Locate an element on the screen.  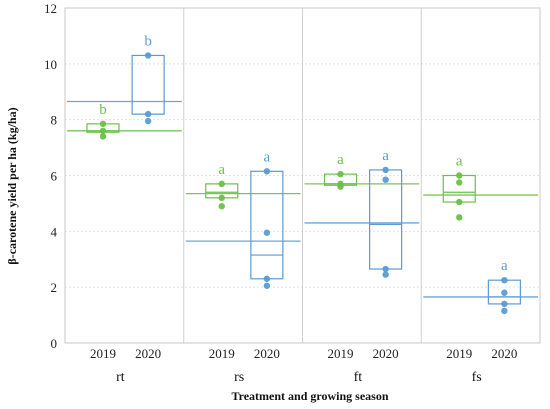
y-tick-label: 8 is located at coordinates (54, 120).